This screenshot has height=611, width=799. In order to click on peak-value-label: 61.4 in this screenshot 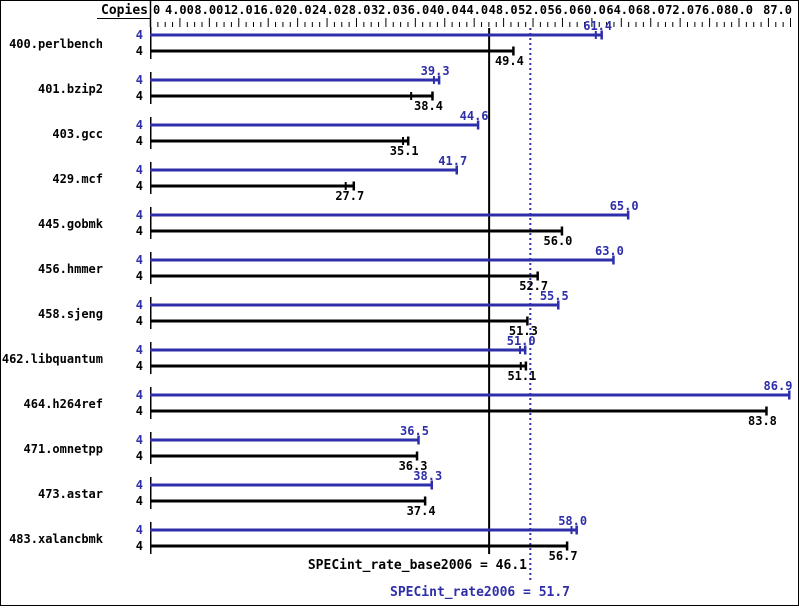, I will do `click(597, 26)`.